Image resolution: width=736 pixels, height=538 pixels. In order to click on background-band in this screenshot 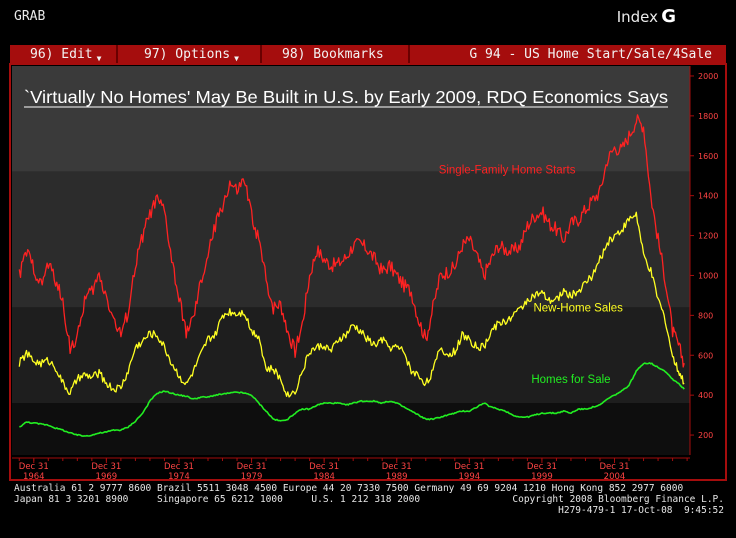, I will do `click(351, 429)`.